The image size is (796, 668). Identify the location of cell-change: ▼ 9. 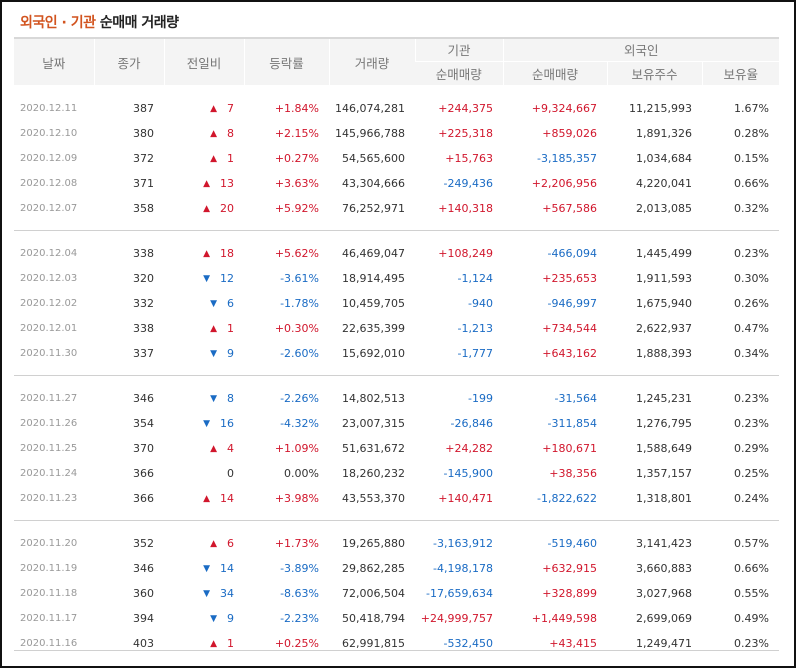
(204, 353).